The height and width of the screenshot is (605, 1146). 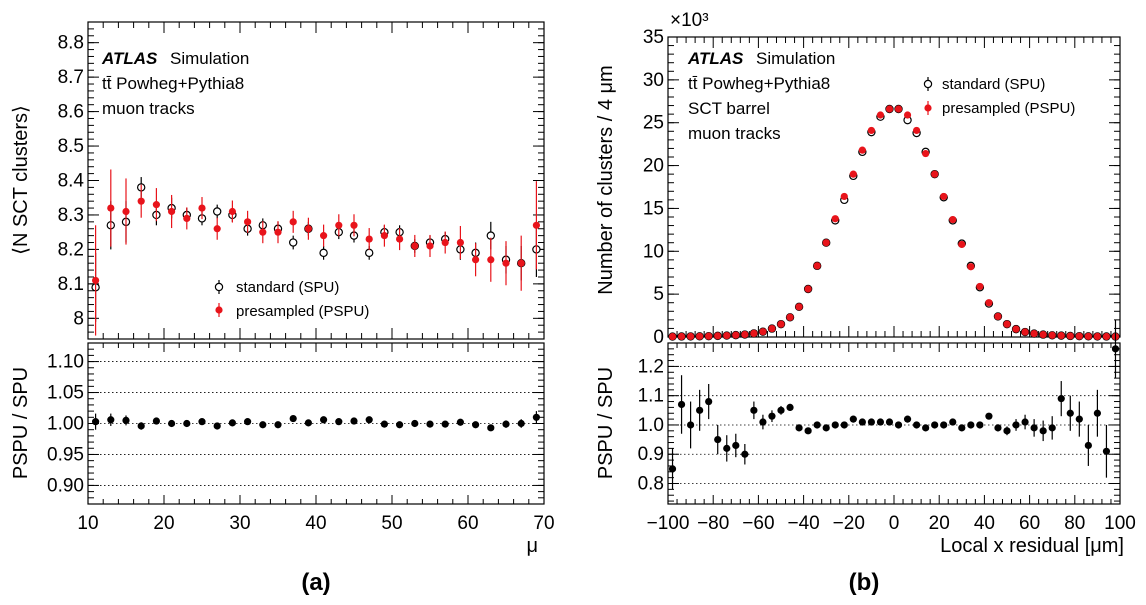 What do you see at coordinates (323, 253) in the screenshot?
I see `spu-point` at bounding box center [323, 253].